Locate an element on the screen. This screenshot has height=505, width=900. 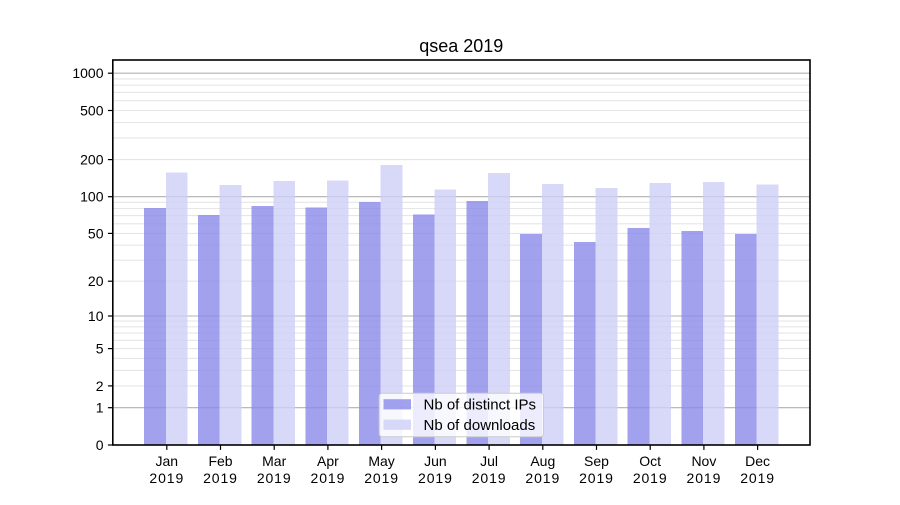
svg-text: Aug is located at coordinates (542, 461).